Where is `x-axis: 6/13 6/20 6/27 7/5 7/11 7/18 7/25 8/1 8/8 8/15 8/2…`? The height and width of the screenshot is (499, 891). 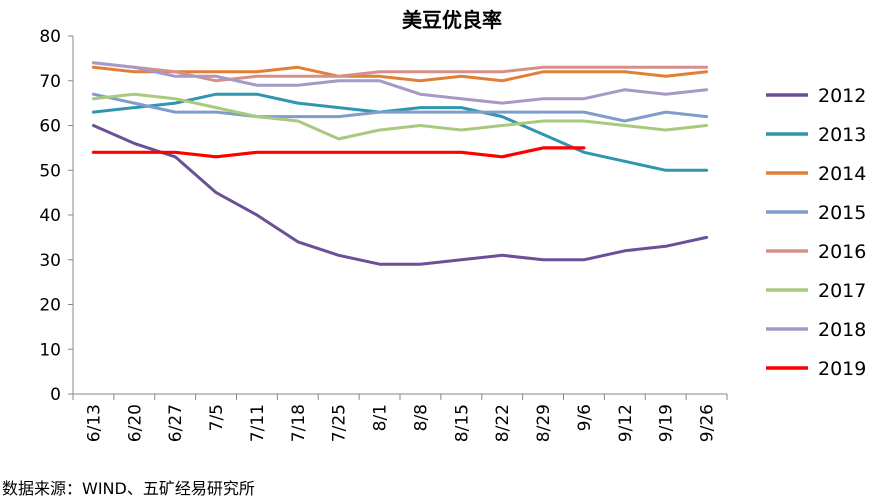 x-axis: 6/13 6/20 6/27 7/5 7/11 7/18 7/25 8/1 8/8 8/15 8/2… is located at coordinates (400, 417).